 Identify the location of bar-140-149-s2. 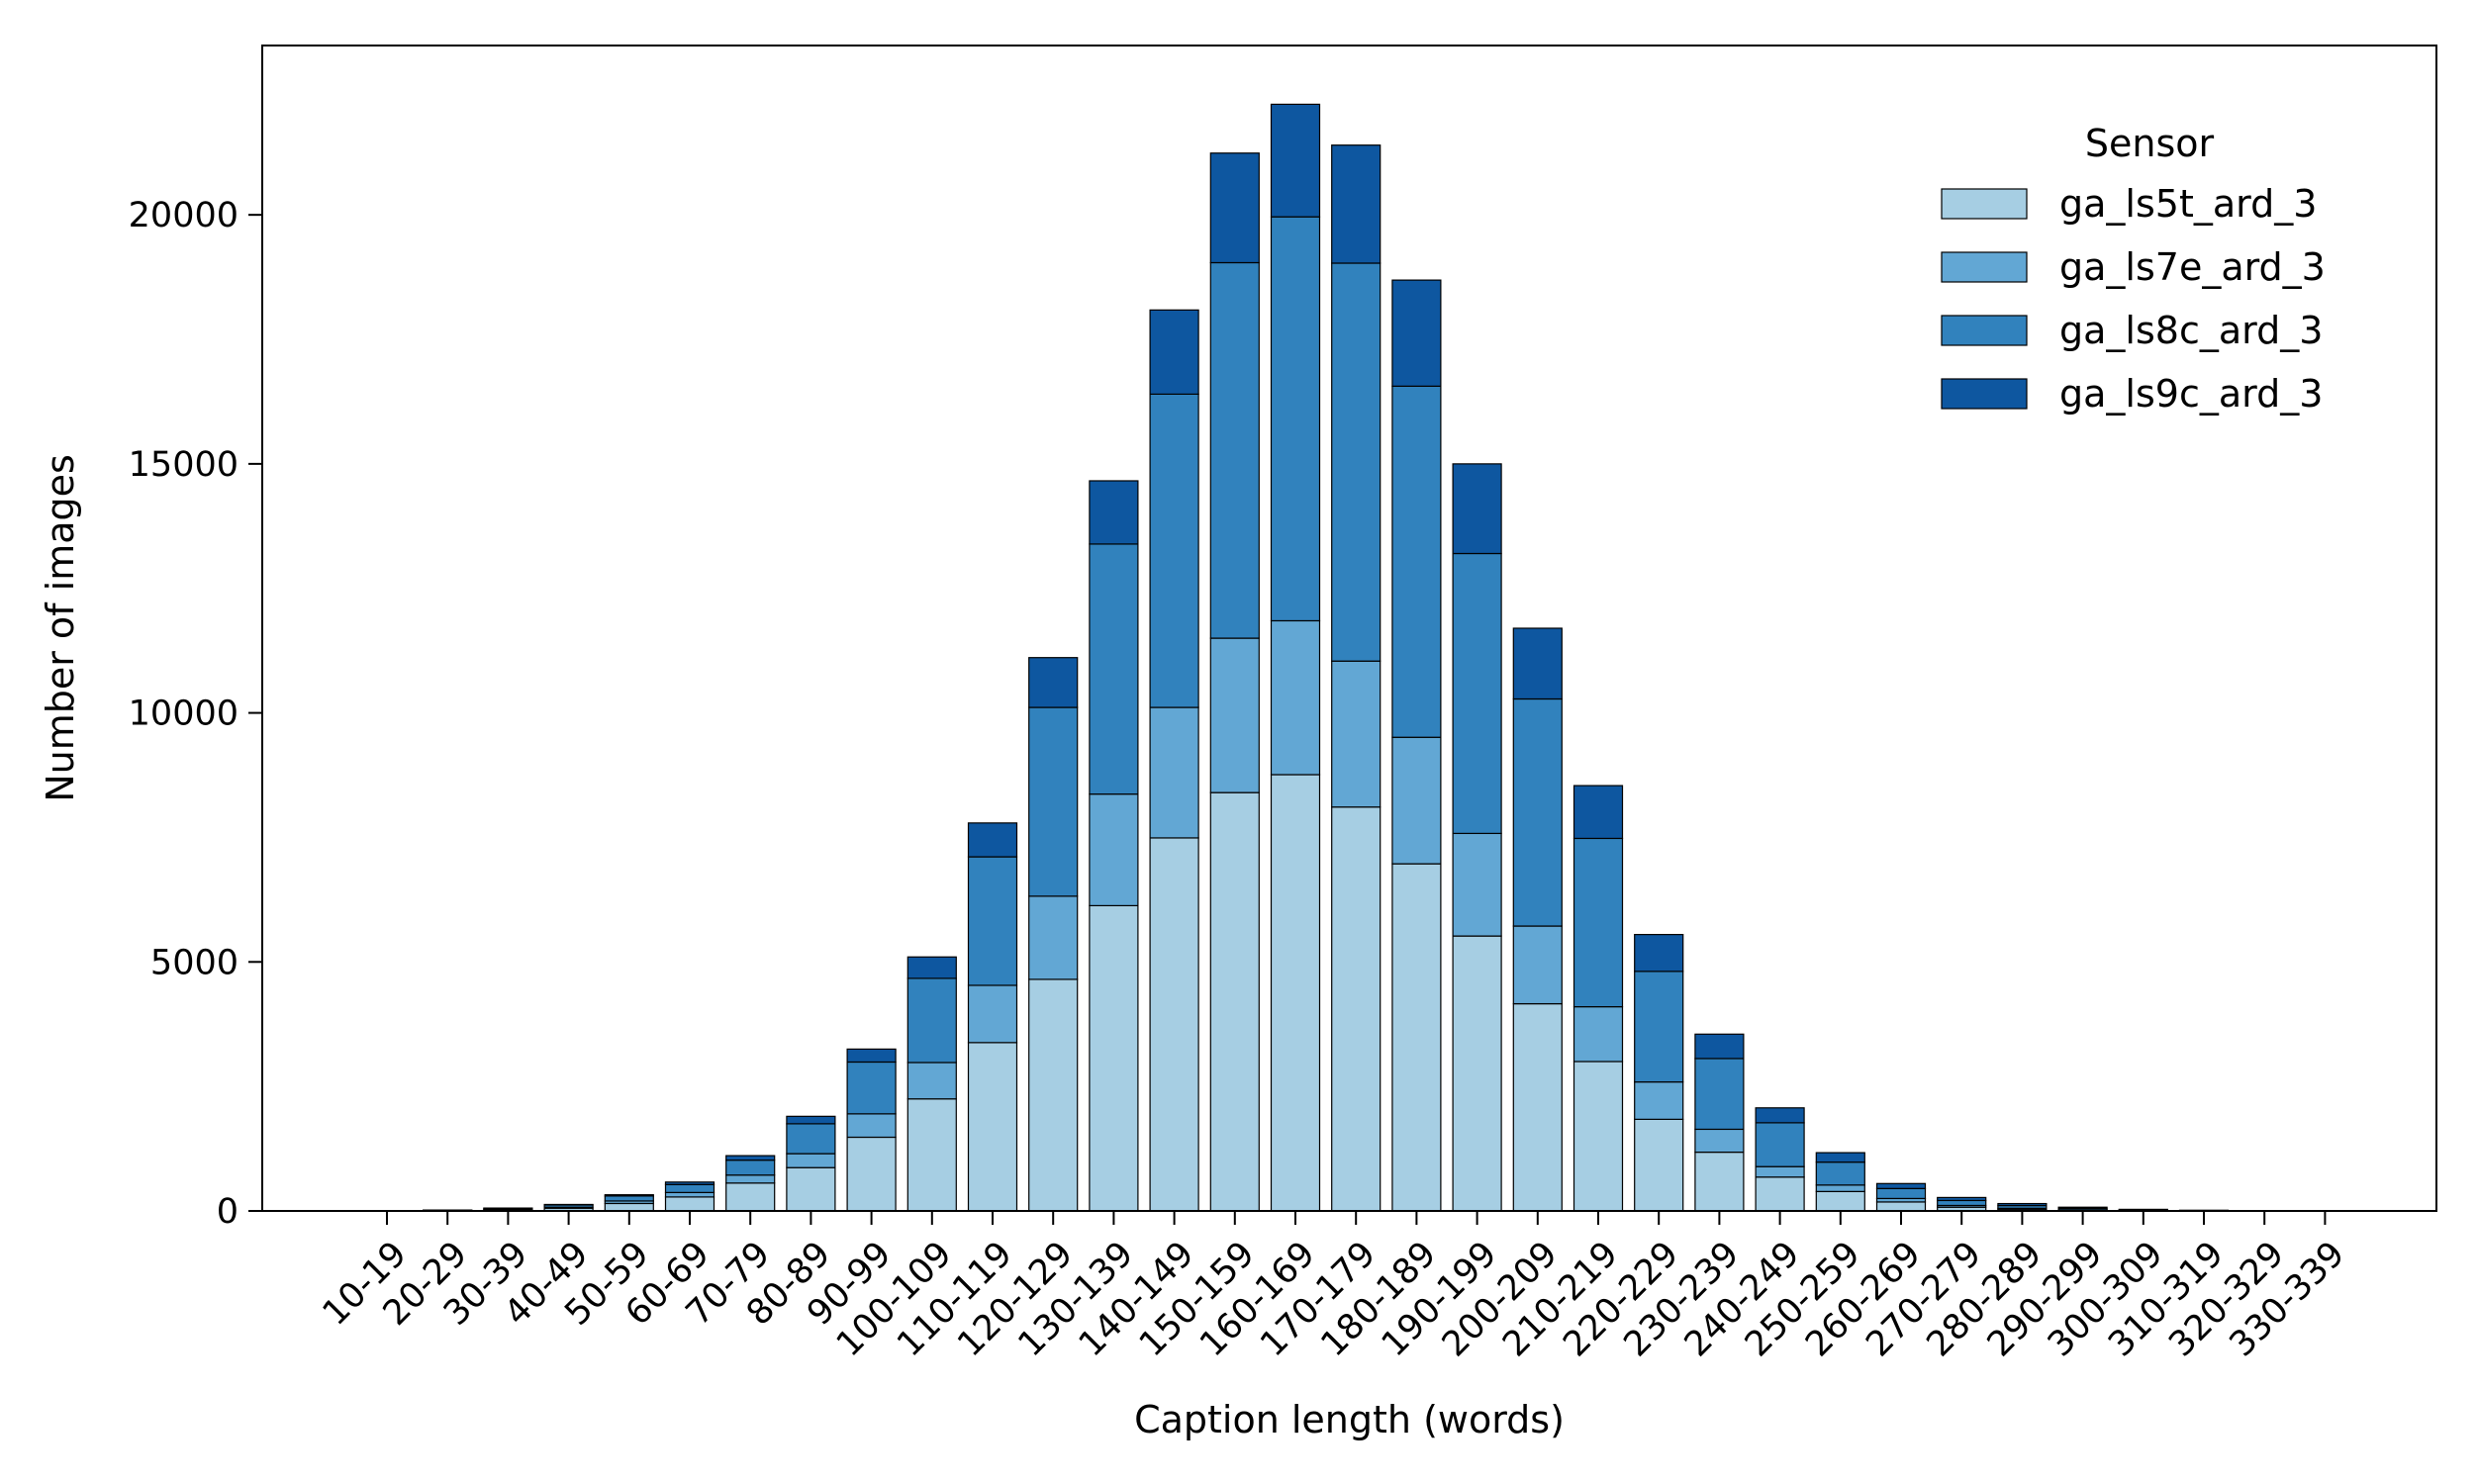
(1174, 772).